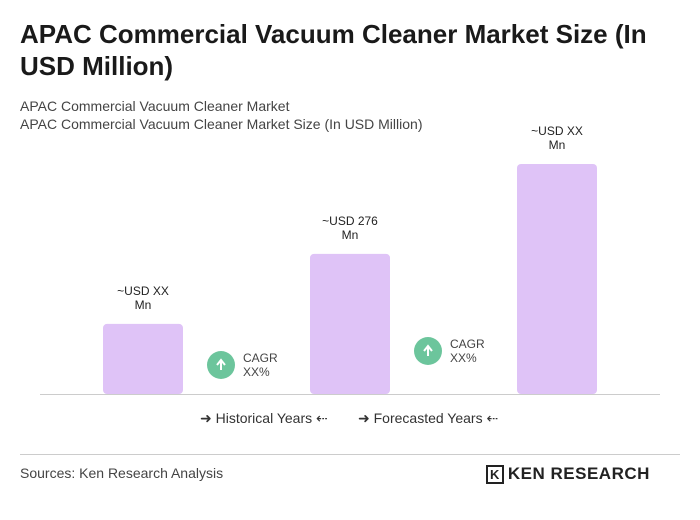 The height and width of the screenshot is (520, 700). I want to click on subtitle: APAC Commercial Vacuum Cleaner Market, so click(155, 106).